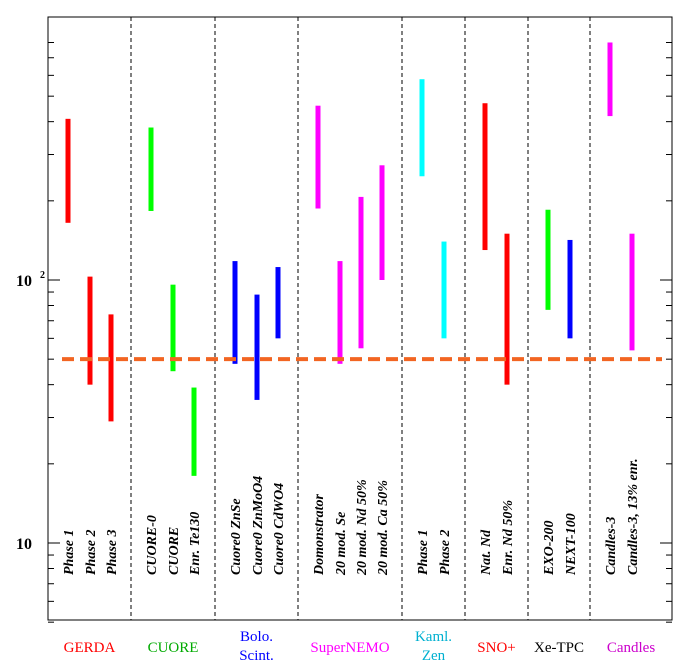 Image resolution: width=690 pixels, height=672 pixels. Describe the element at coordinates (112, 553) in the screenshot. I see `experiment-label: Phase 3` at that location.